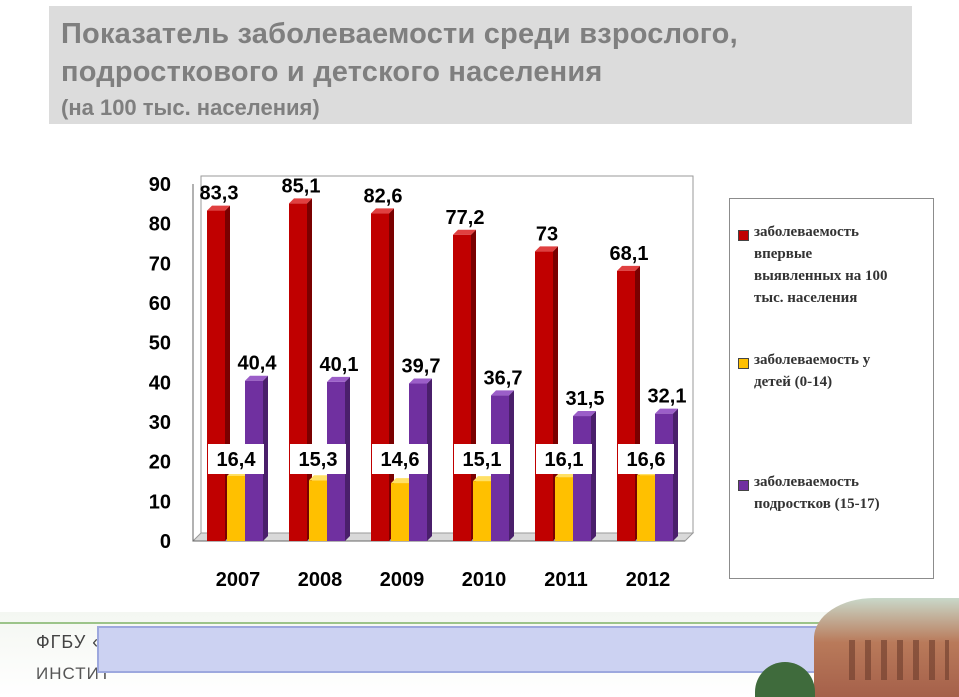 The image size is (959, 697). Describe the element at coordinates (160, 225) in the screenshot. I see `y-tick-label: 80` at that location.